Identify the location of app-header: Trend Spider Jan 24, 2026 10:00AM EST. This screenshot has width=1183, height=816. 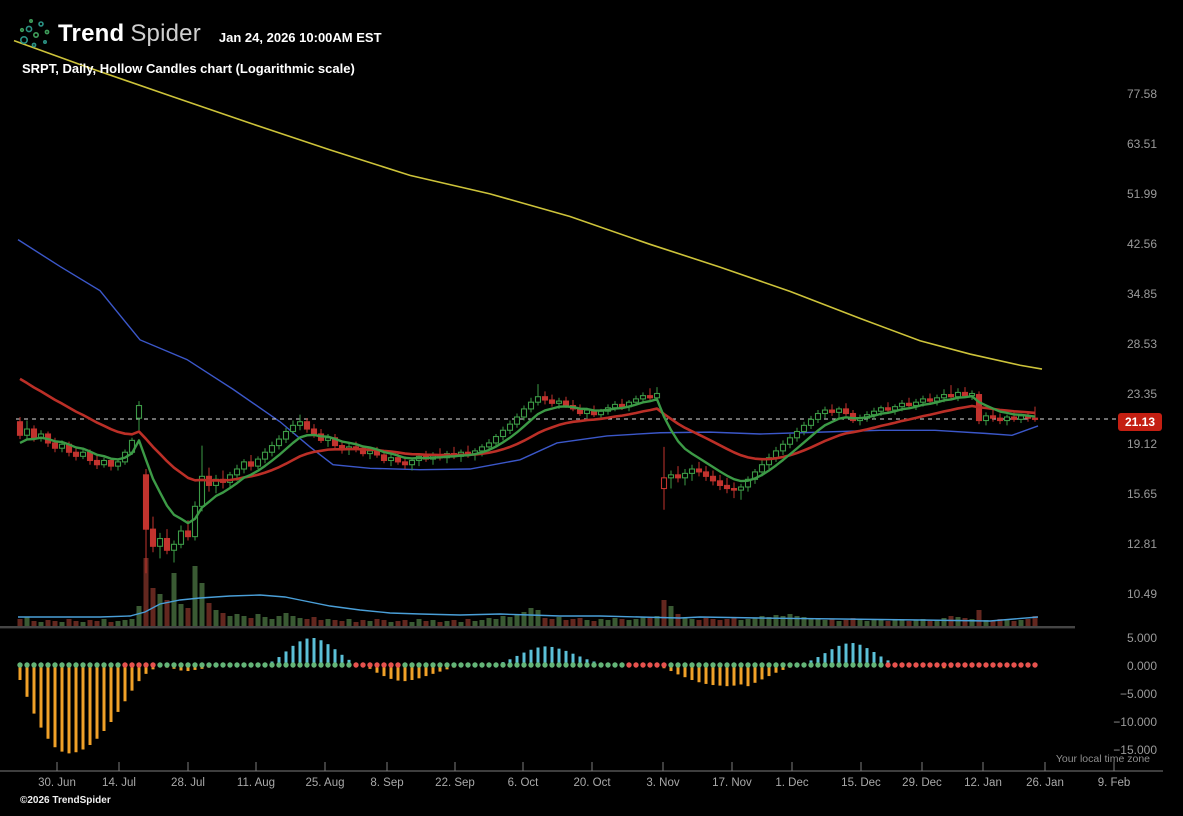
(198, 34).